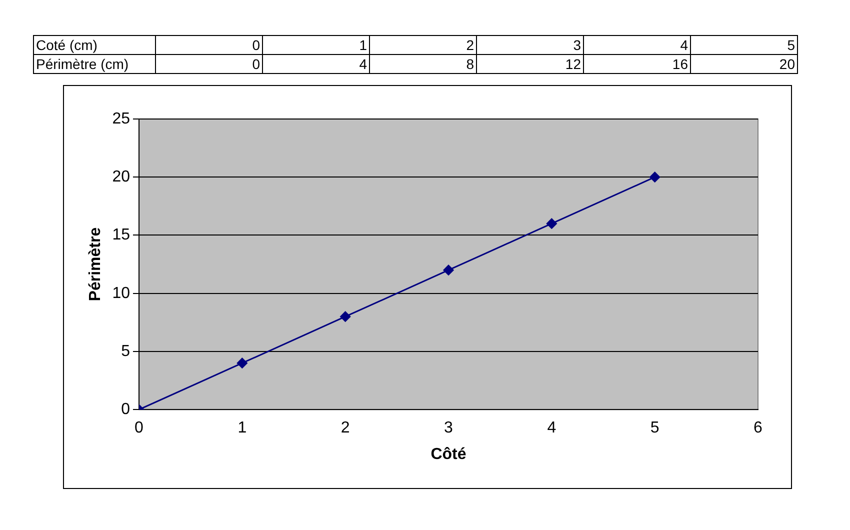 The height and width of the screenshot is (530, 850). Describe the element at coordinates (423, 64) in the screenshot. I see `data-label: 8` at that location.